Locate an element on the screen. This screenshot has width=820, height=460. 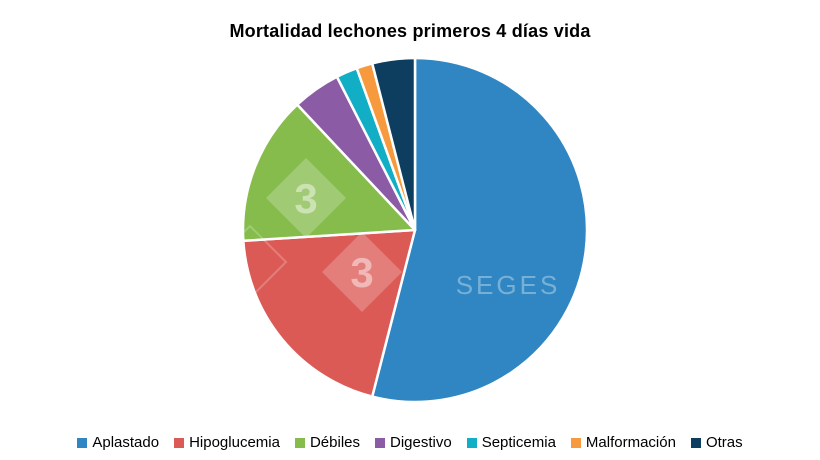
pie-slice-hipoglucemia is located at coordinates (329, 313).